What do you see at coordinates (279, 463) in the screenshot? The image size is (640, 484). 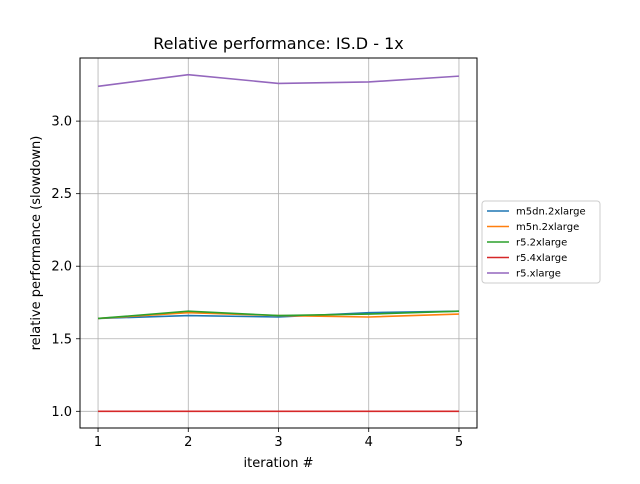 I see `x-axis-label: iteration #` at bounding box center [279, 463].